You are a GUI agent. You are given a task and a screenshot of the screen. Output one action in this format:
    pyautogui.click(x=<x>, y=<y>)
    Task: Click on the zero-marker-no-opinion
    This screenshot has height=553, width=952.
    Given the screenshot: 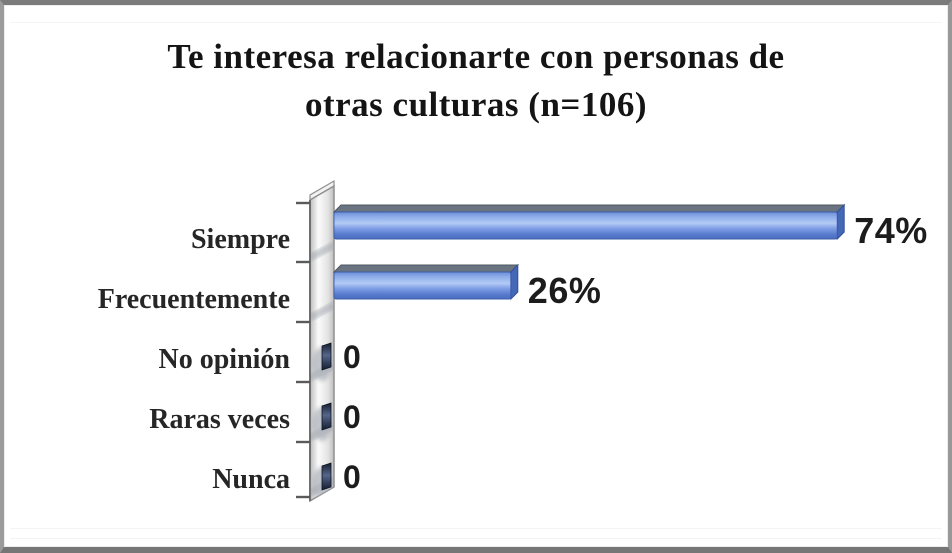 What is the action you would take?
    pyautogui.click(x=326, y=356)
    